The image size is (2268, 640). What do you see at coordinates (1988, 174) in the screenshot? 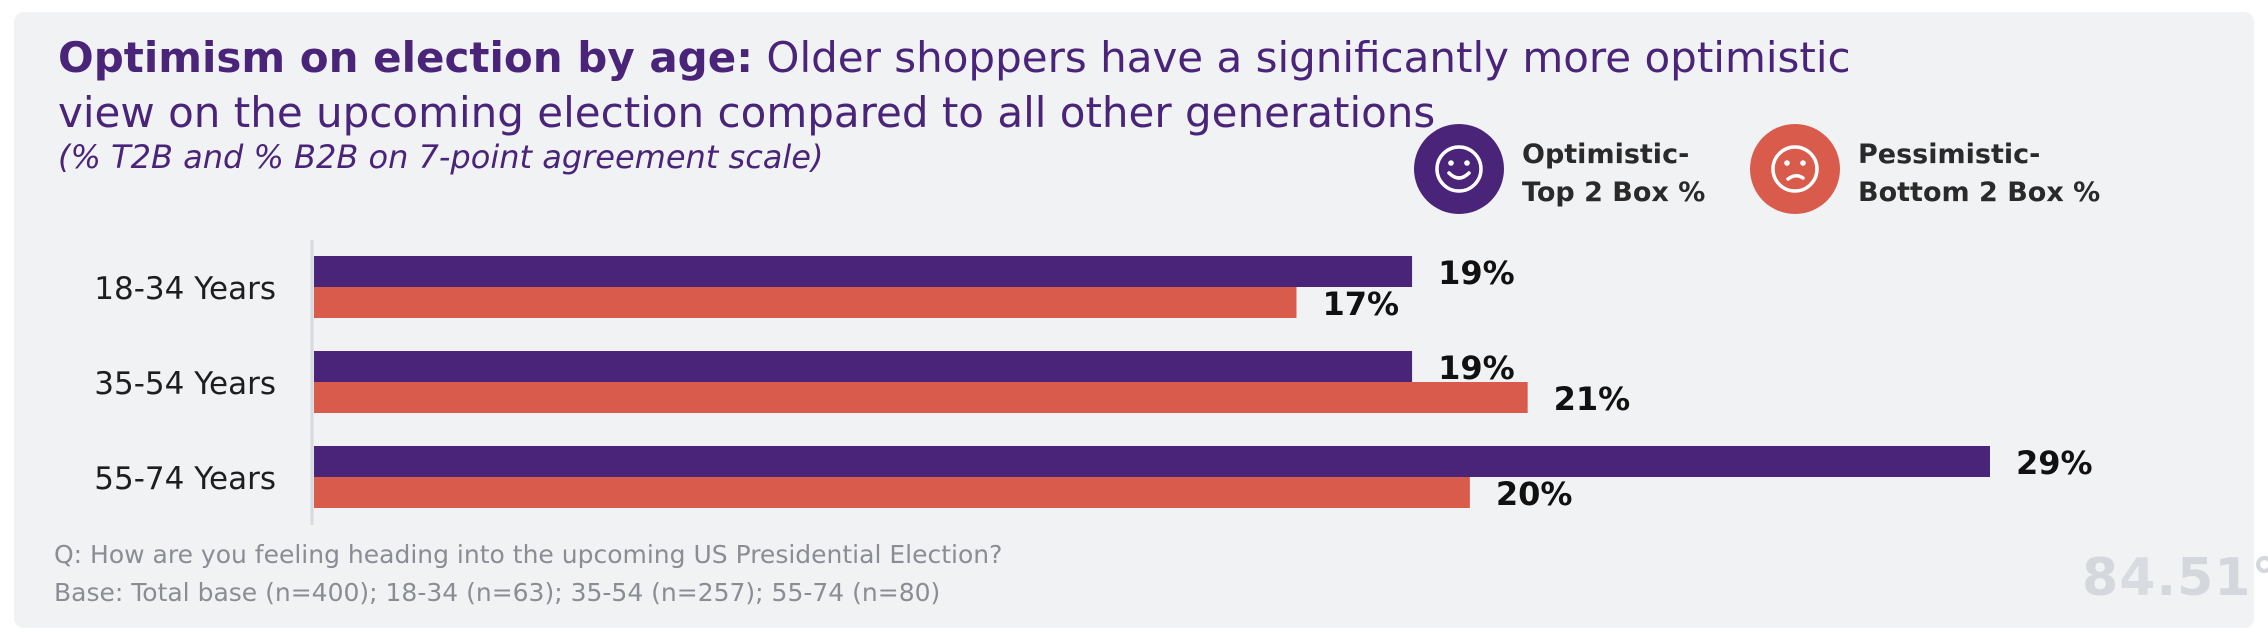
I see `legend-label: Pessimistic- Bottom 2 Box %` at bounding box center [1988, 174].